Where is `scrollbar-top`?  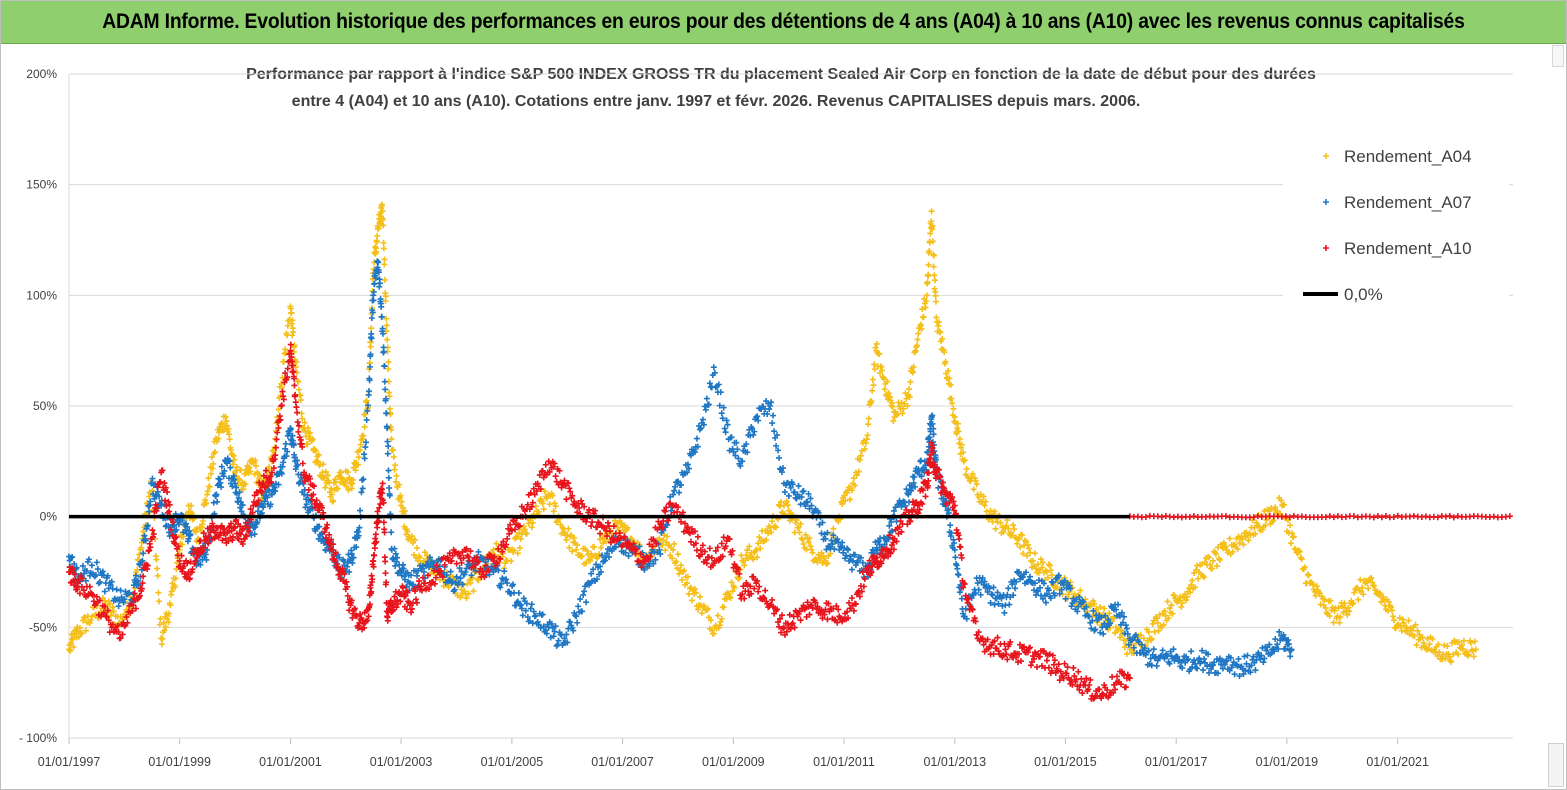 scrollbar-top is located at coordinates (1558, 56).